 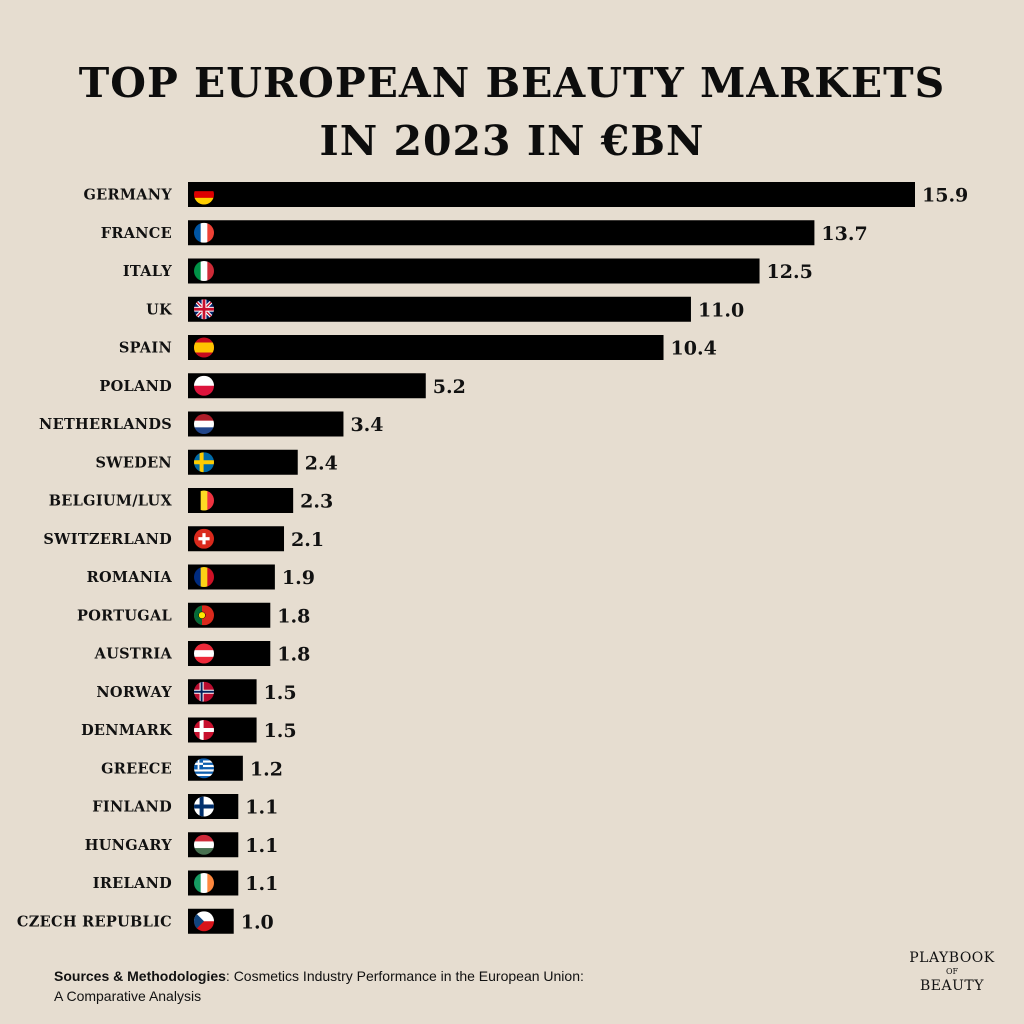 I want to click on category-label: IRELAND, so click(x=132, y=883).